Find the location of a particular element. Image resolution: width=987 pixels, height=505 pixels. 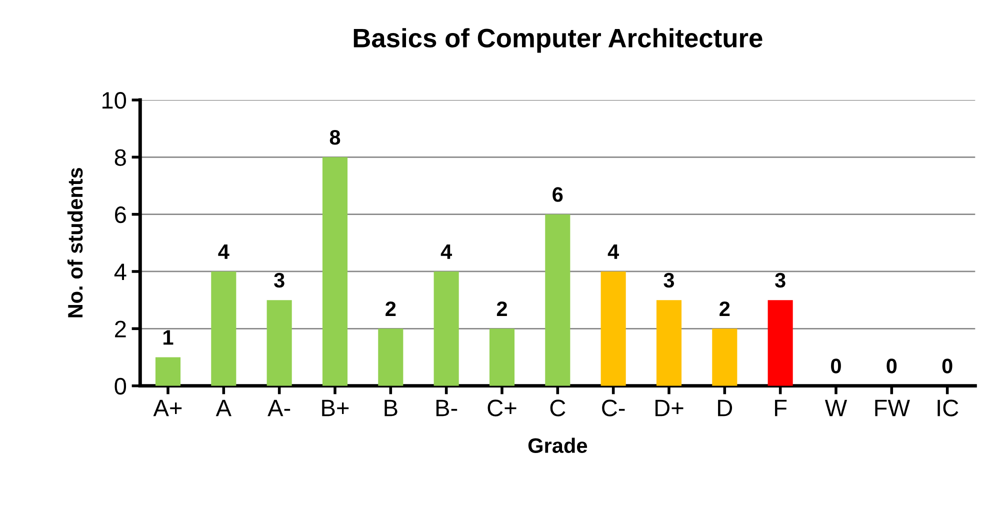

x-tick-label: A is located at coordinates (224, 408).